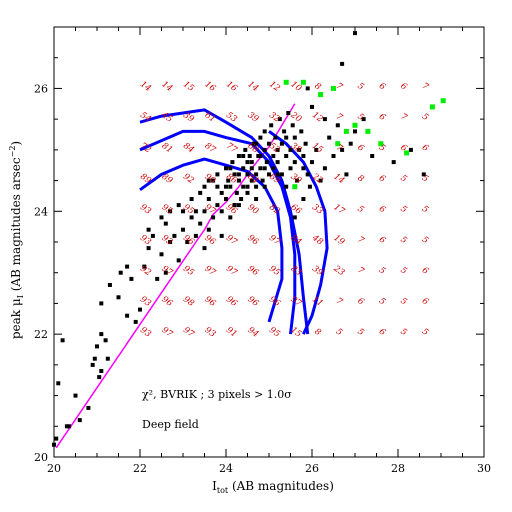 This screenshot has height=512, width=512. Describe the element at coordinates (41, 88) in the screenshot. I see `y-tick-label: 26` at that location.